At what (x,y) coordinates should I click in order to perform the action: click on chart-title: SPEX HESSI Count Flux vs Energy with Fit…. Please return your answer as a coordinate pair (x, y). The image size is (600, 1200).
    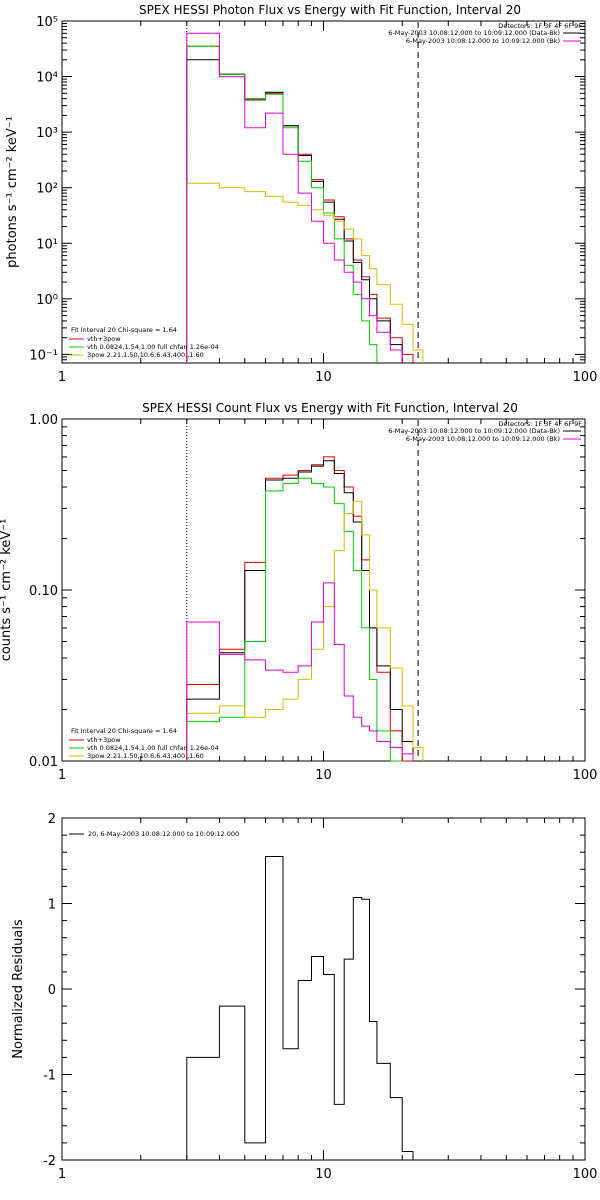
    Looking at the image, I should click on (330, 408).